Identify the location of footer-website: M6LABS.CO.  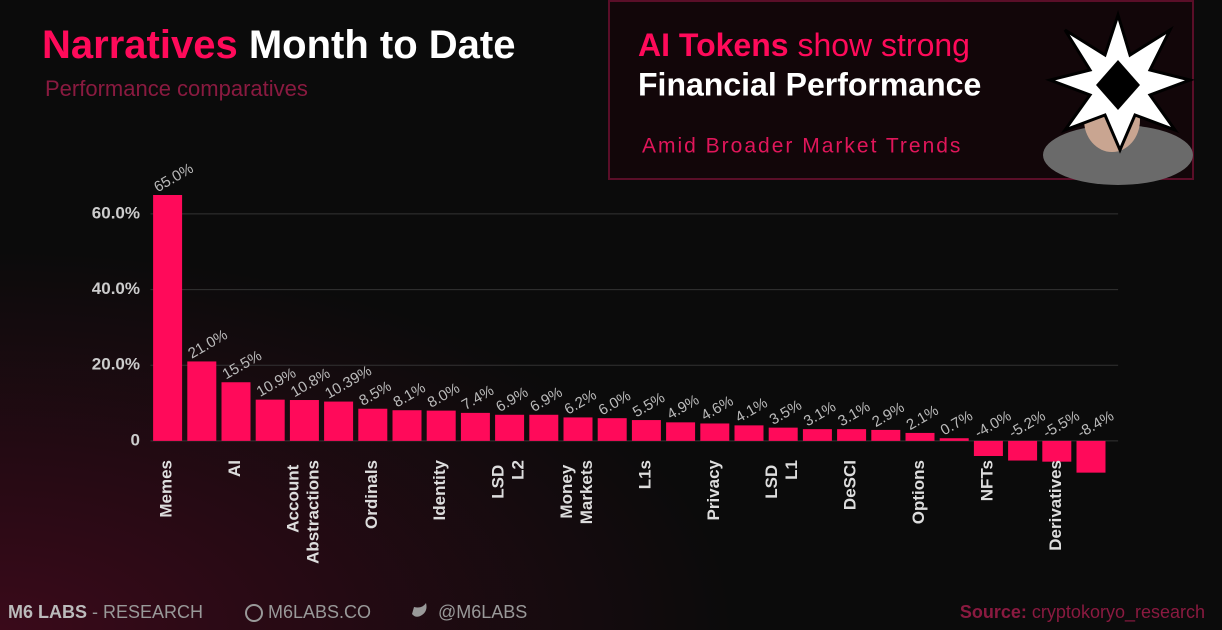
(319, 612).